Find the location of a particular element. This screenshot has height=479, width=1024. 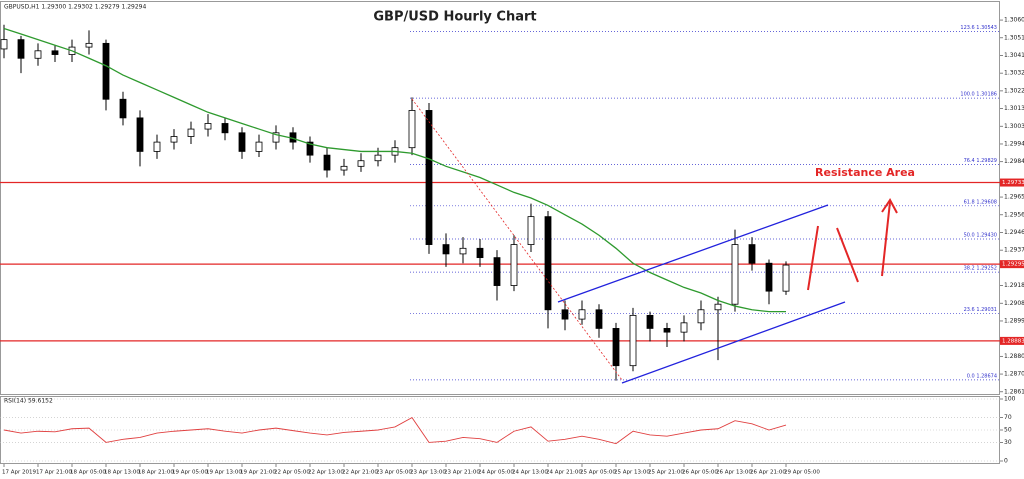

level-tag-label: 1.29295 is located at coordinates (1013, 265).